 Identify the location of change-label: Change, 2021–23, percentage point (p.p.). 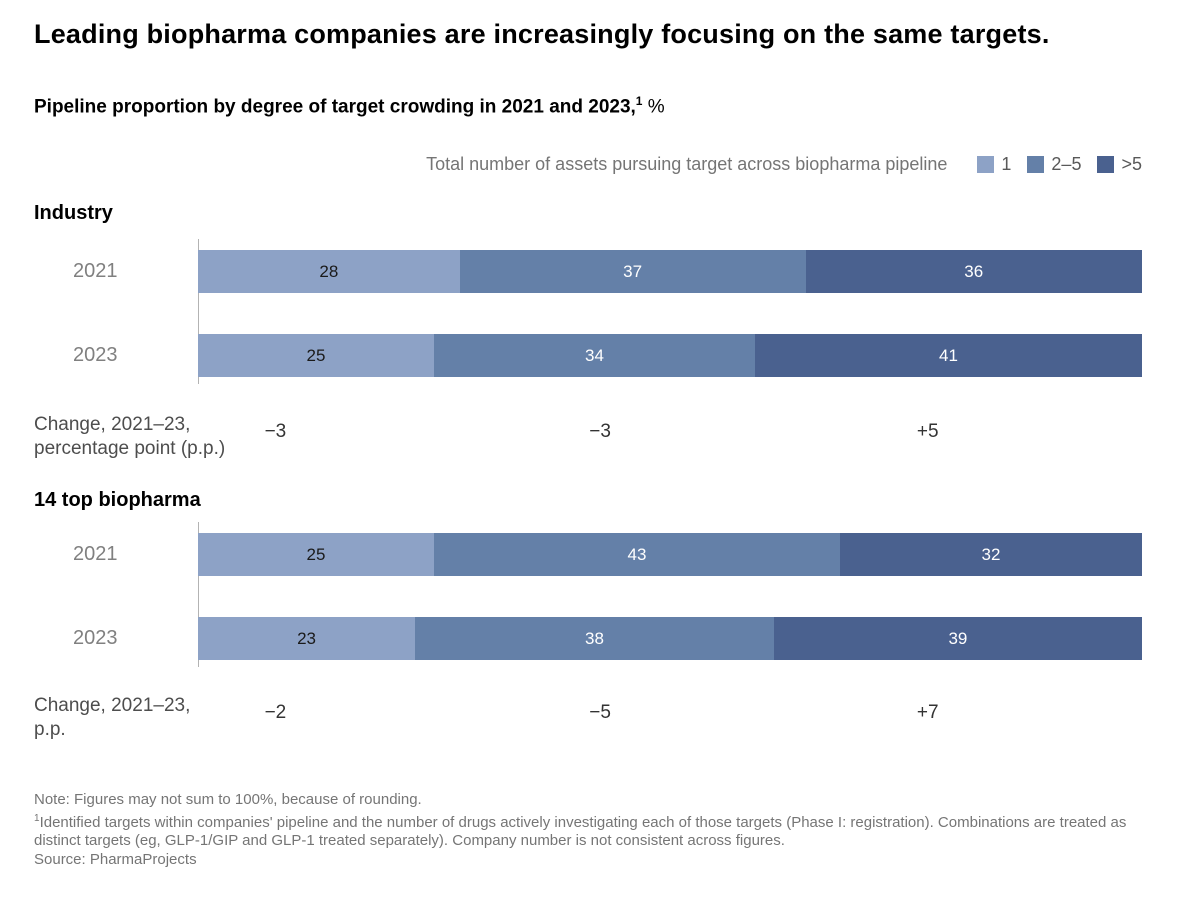
(130, 437).